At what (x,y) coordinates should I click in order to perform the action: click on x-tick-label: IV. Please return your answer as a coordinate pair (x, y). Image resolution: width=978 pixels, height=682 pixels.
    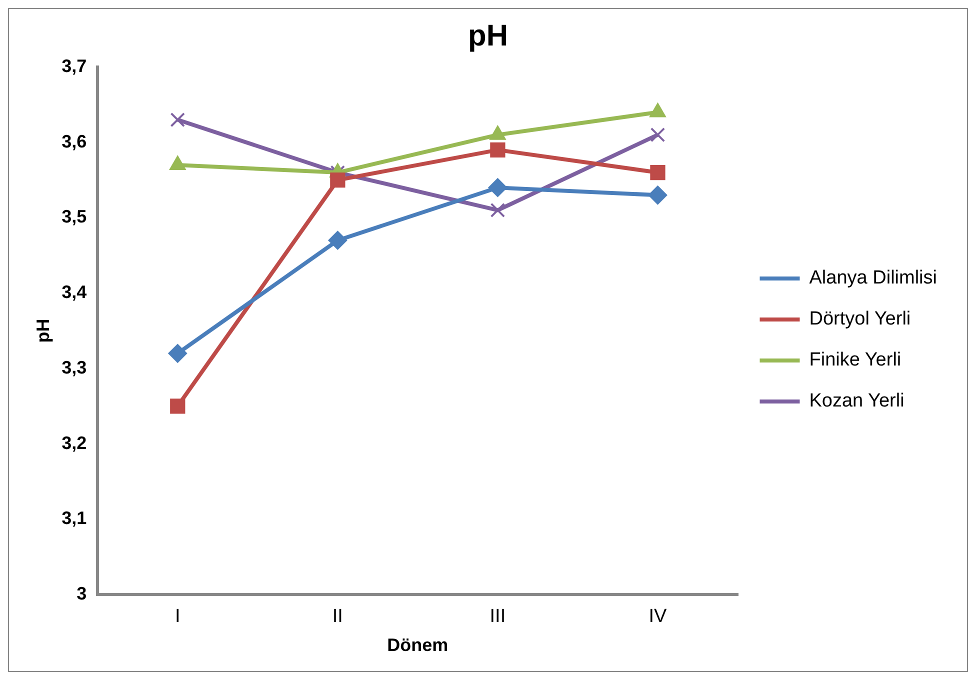
    Looking at the image, I should click on (658, 617).